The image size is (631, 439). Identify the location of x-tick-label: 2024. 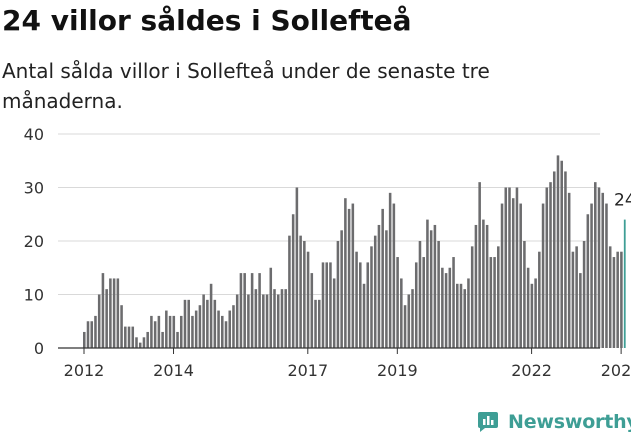
(616, 370).